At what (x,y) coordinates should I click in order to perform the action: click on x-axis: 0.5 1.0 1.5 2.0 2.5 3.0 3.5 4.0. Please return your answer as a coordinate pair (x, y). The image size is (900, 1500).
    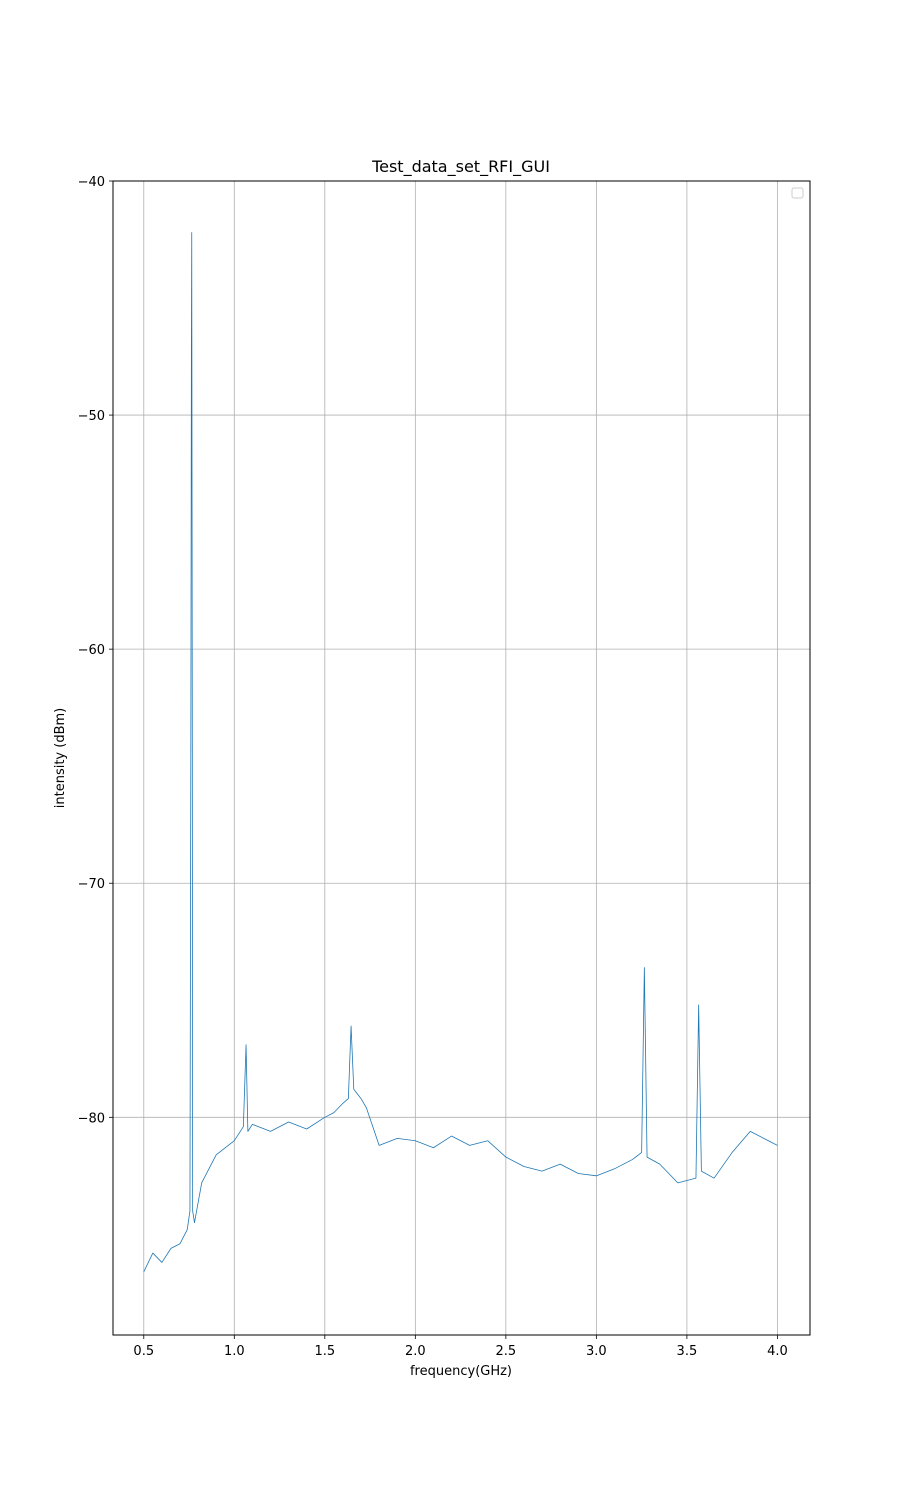
    Looking at the image, I should click on (460, 1347).